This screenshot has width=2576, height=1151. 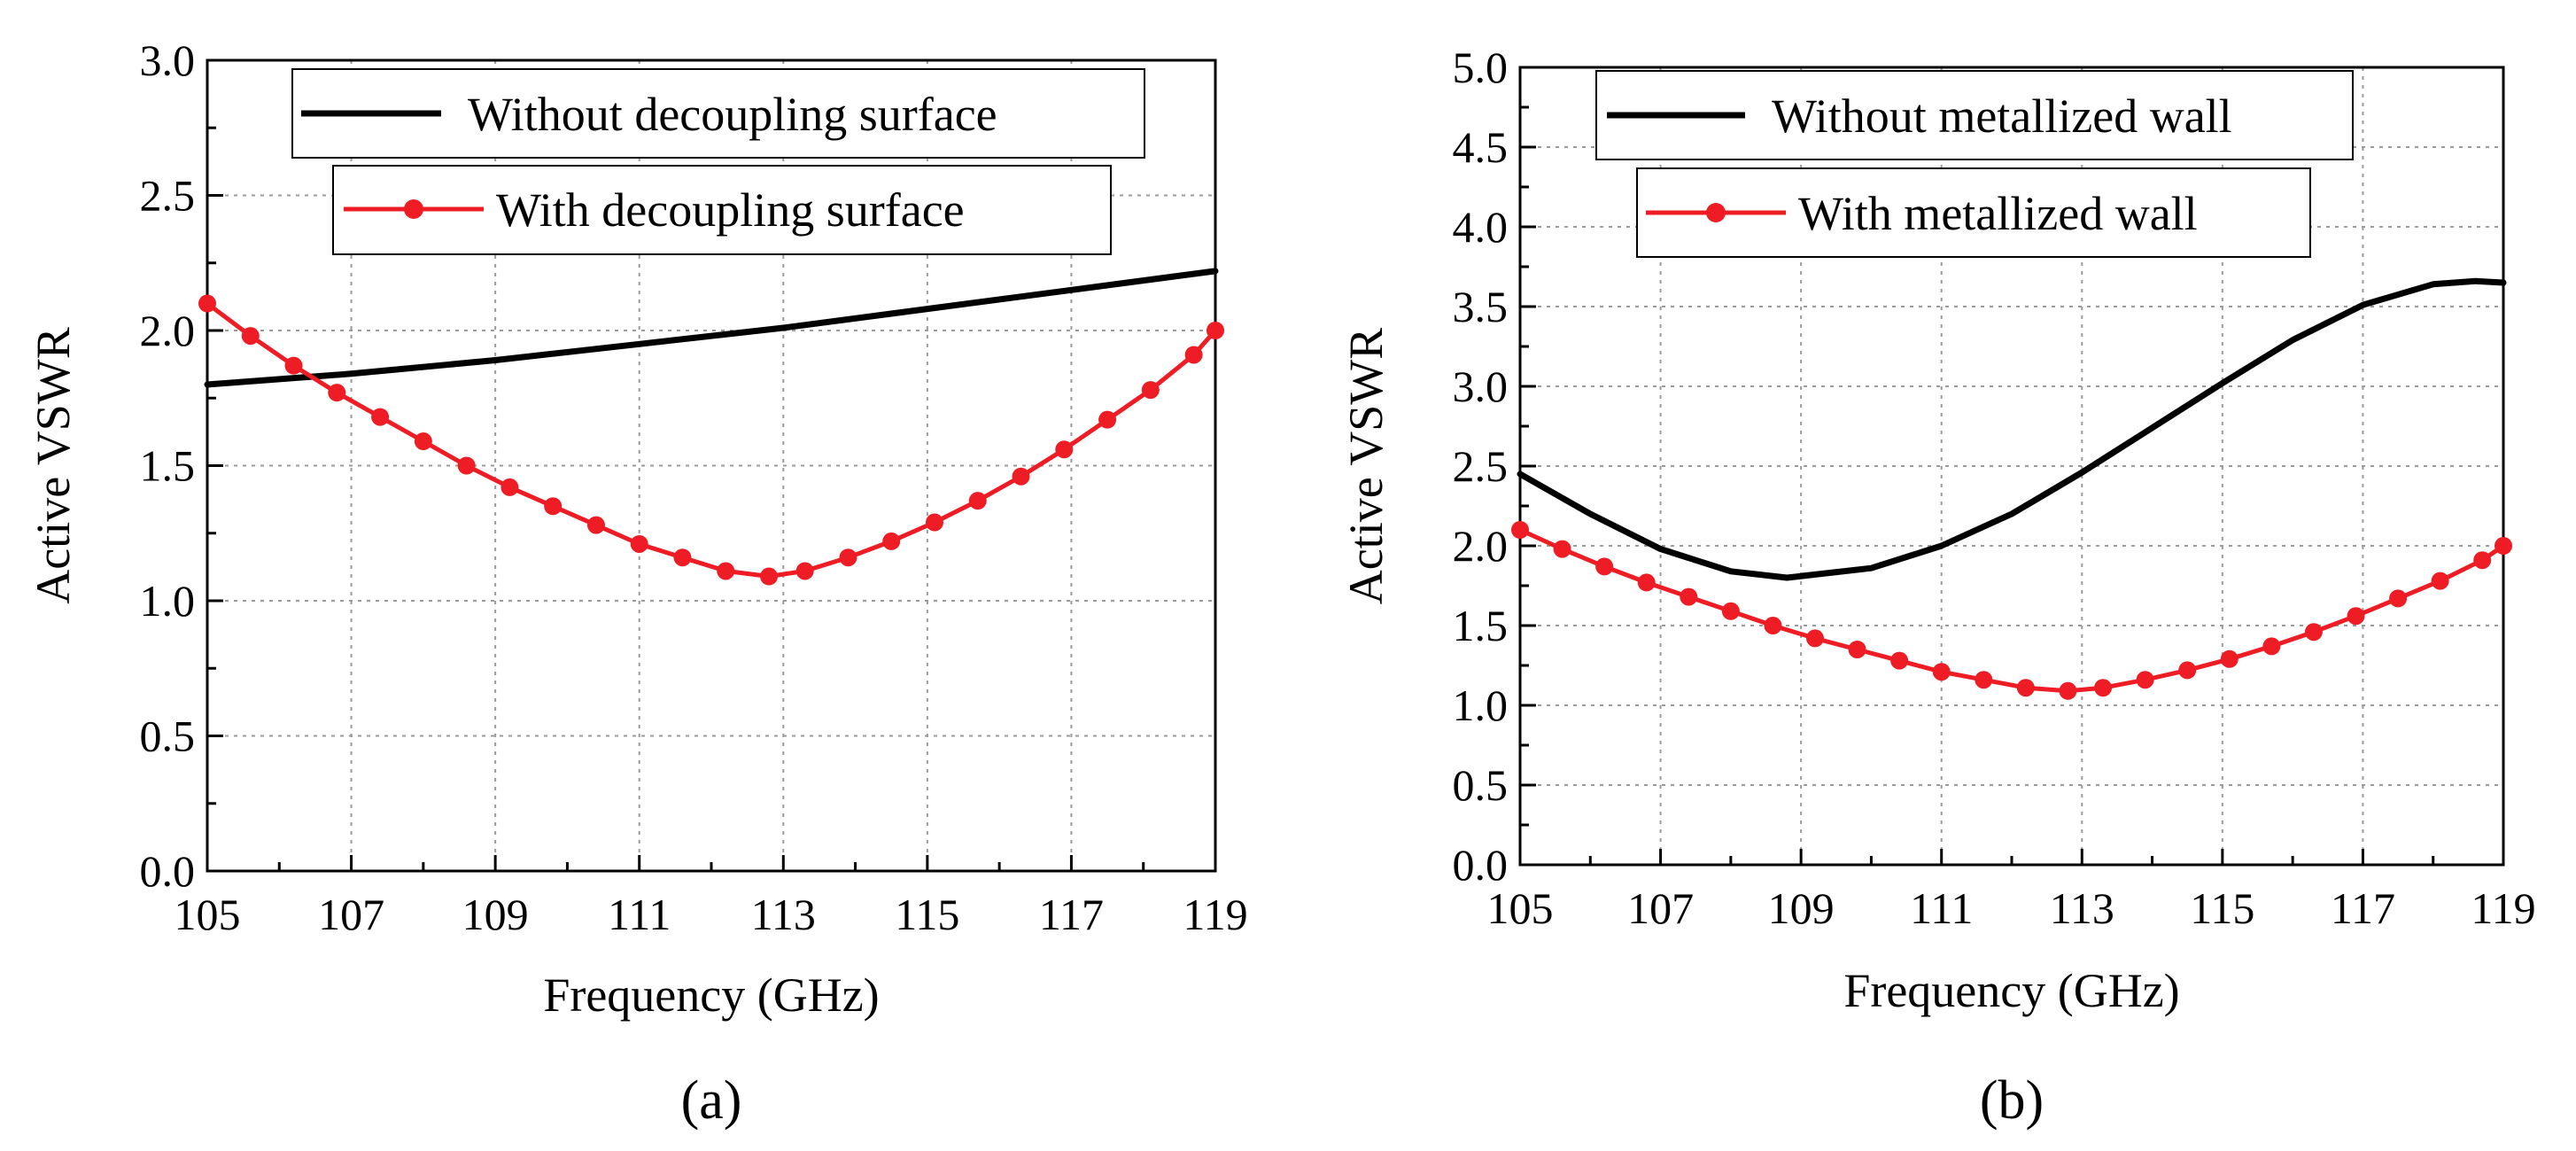 What do you see at coordinates (711, 1100) in the screenshot?
I see `panel-label: (a)` at bounding box center [711, 1100].